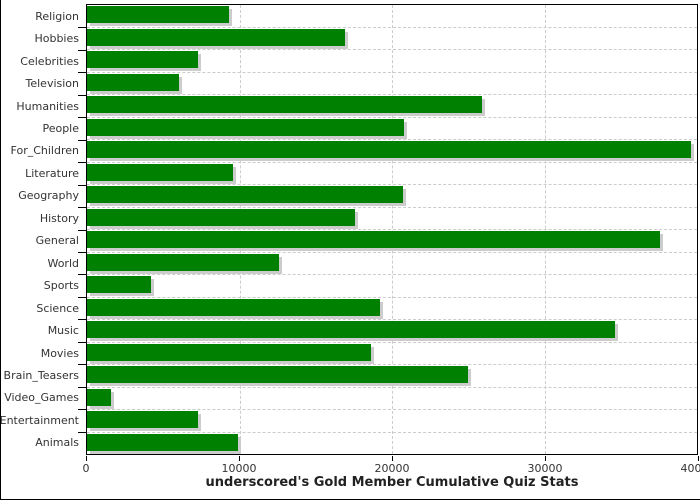 This screenshot has width=700, height=500. What do you see at coordinates (47, 106) in the screenshot?
I see `y-axis-label: Humanities` at bounding box center [47, 106].